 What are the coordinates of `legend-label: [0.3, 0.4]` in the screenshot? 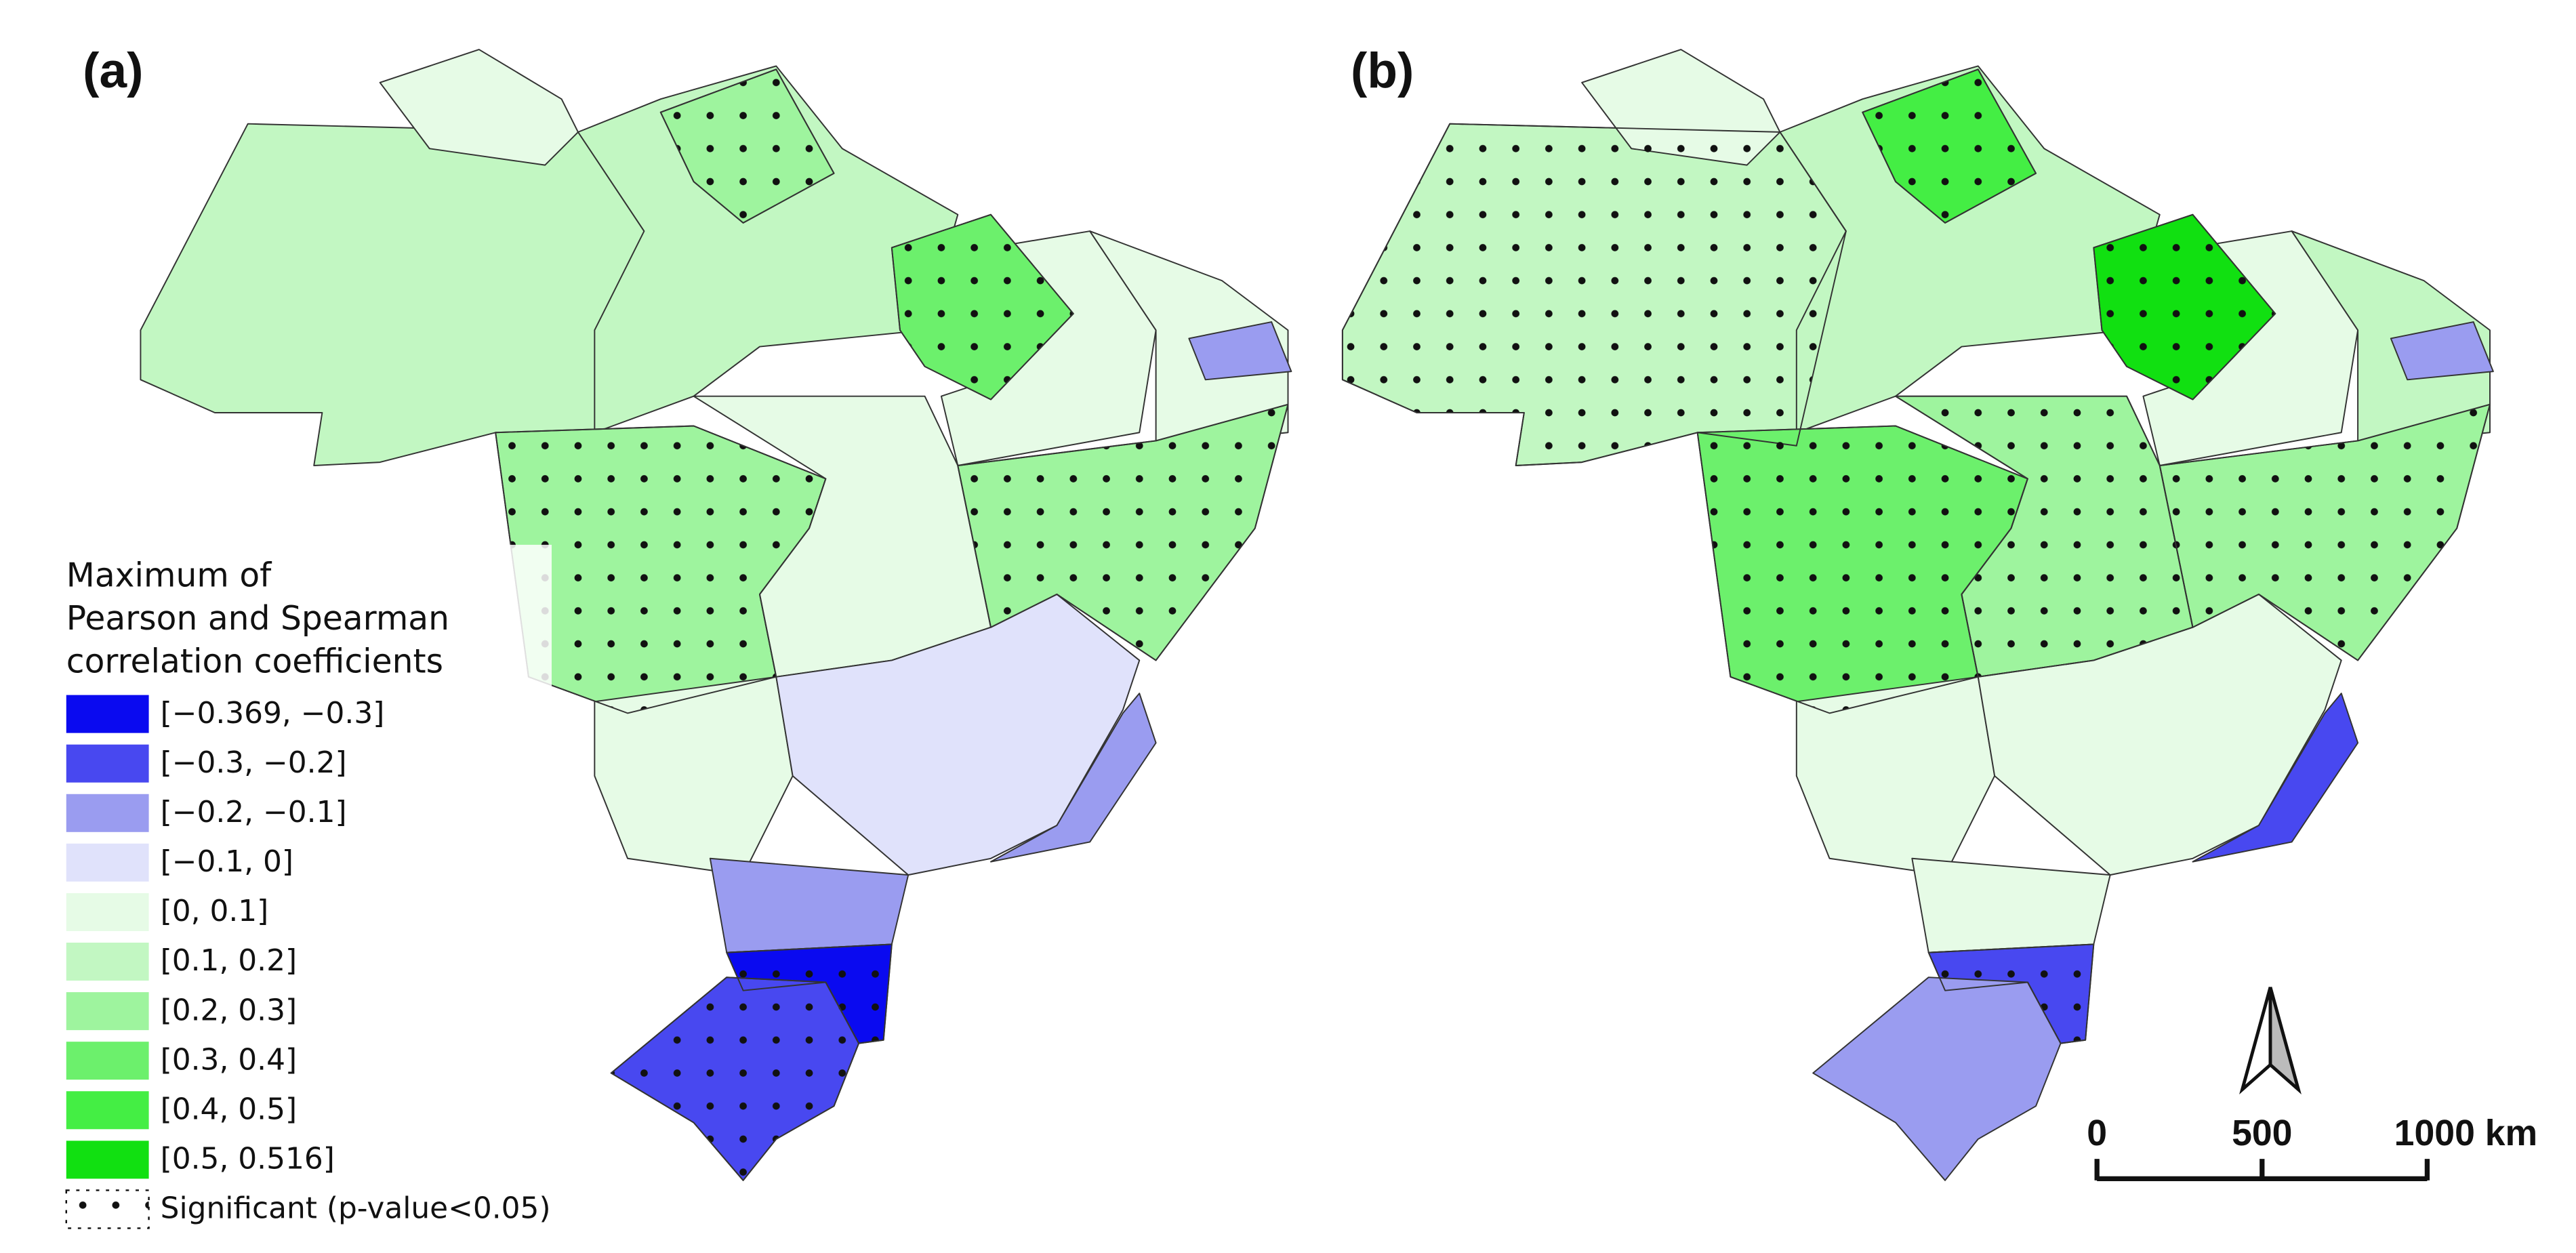 It's located at (229, 1059).